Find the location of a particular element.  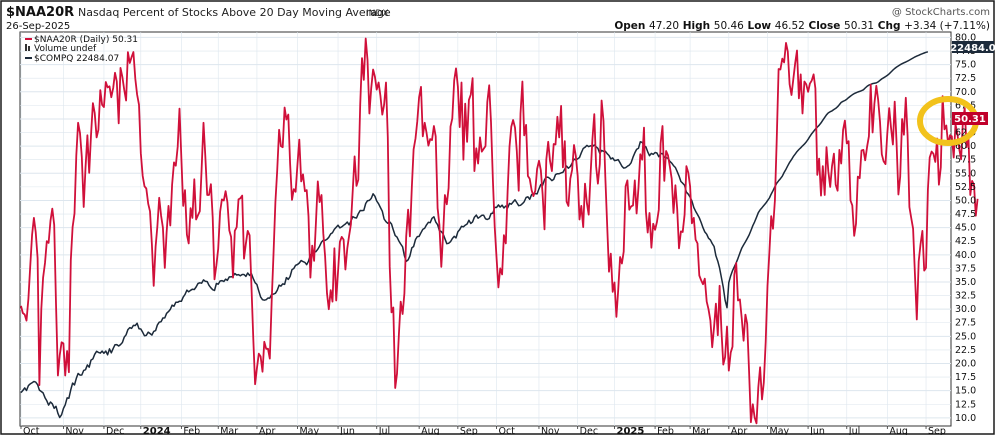

y-tick-label: 10.0 is located at coordinates (965, 418).